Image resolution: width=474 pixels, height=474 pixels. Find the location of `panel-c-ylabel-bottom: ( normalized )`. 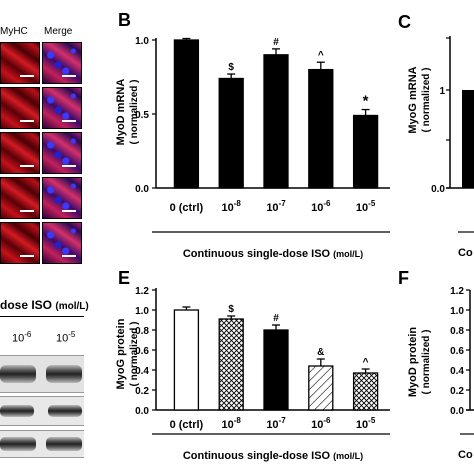

panel-c-ylabel-bottom: ( normalized ) is located at coordinates (426, 99).